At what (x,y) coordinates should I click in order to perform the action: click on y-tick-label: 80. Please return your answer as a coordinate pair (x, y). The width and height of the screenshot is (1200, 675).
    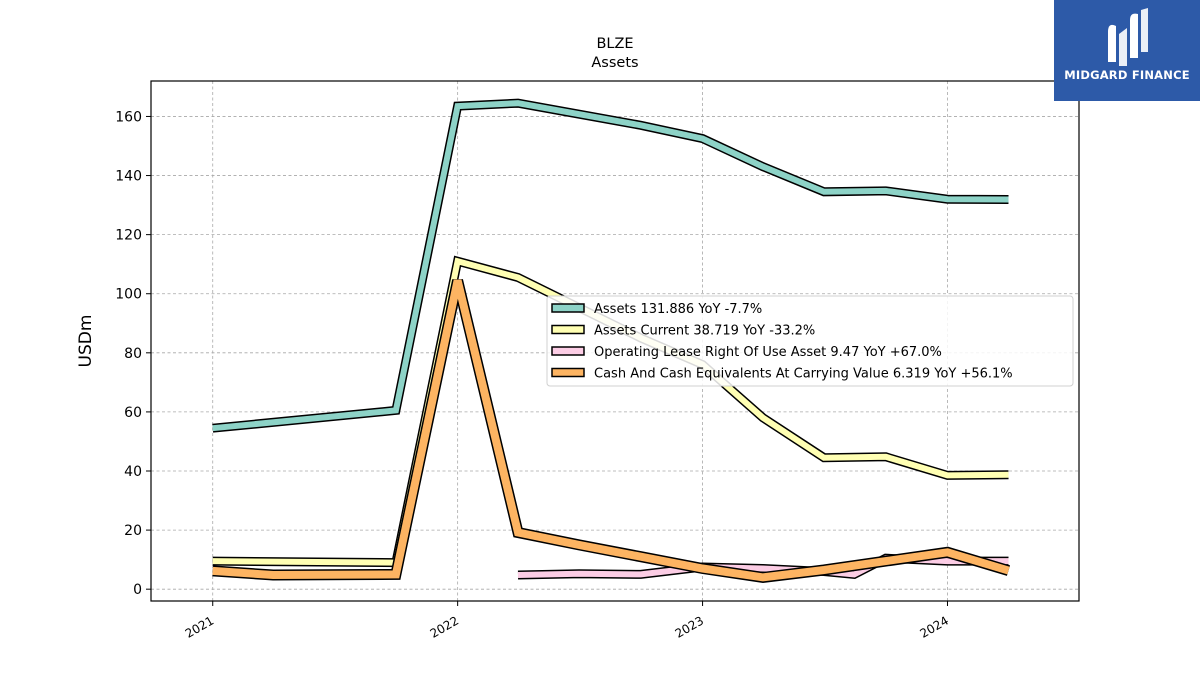
    Looking at the image, I should click on (133, 354).